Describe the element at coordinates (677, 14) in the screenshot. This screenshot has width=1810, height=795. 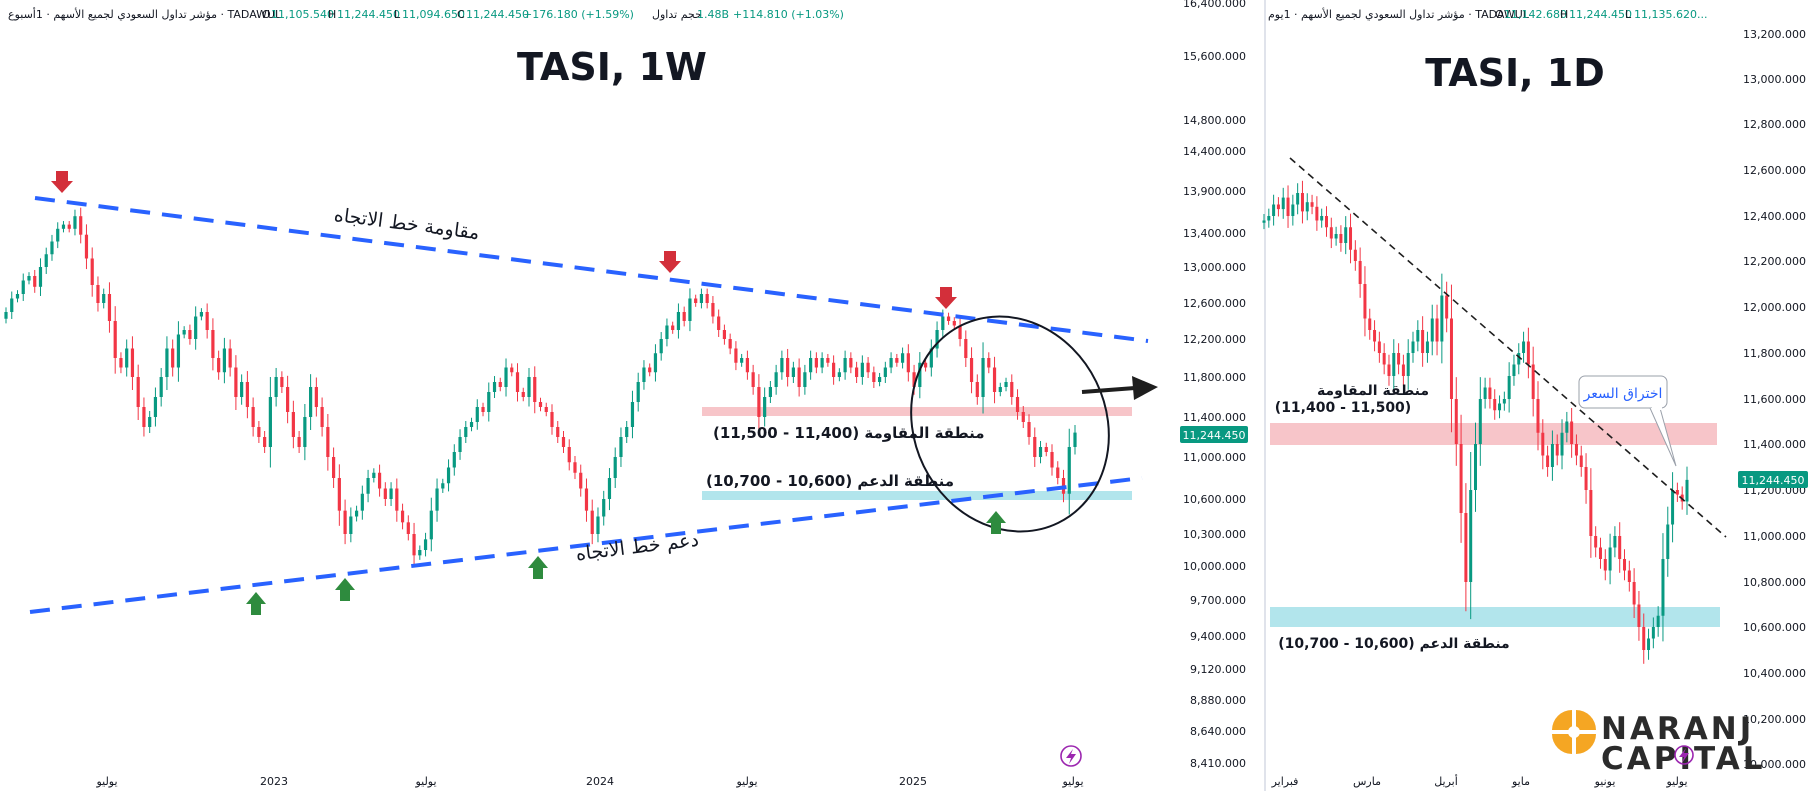
I see `weekly-volume-label: حجم تداول` at that location.